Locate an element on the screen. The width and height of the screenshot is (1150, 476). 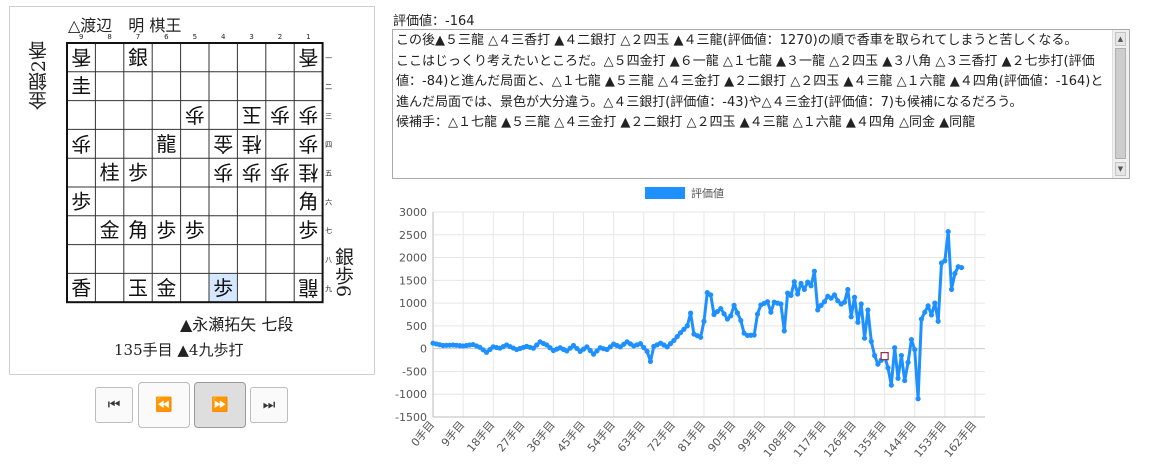
legend-swatch is located at coordinates (665, 193).